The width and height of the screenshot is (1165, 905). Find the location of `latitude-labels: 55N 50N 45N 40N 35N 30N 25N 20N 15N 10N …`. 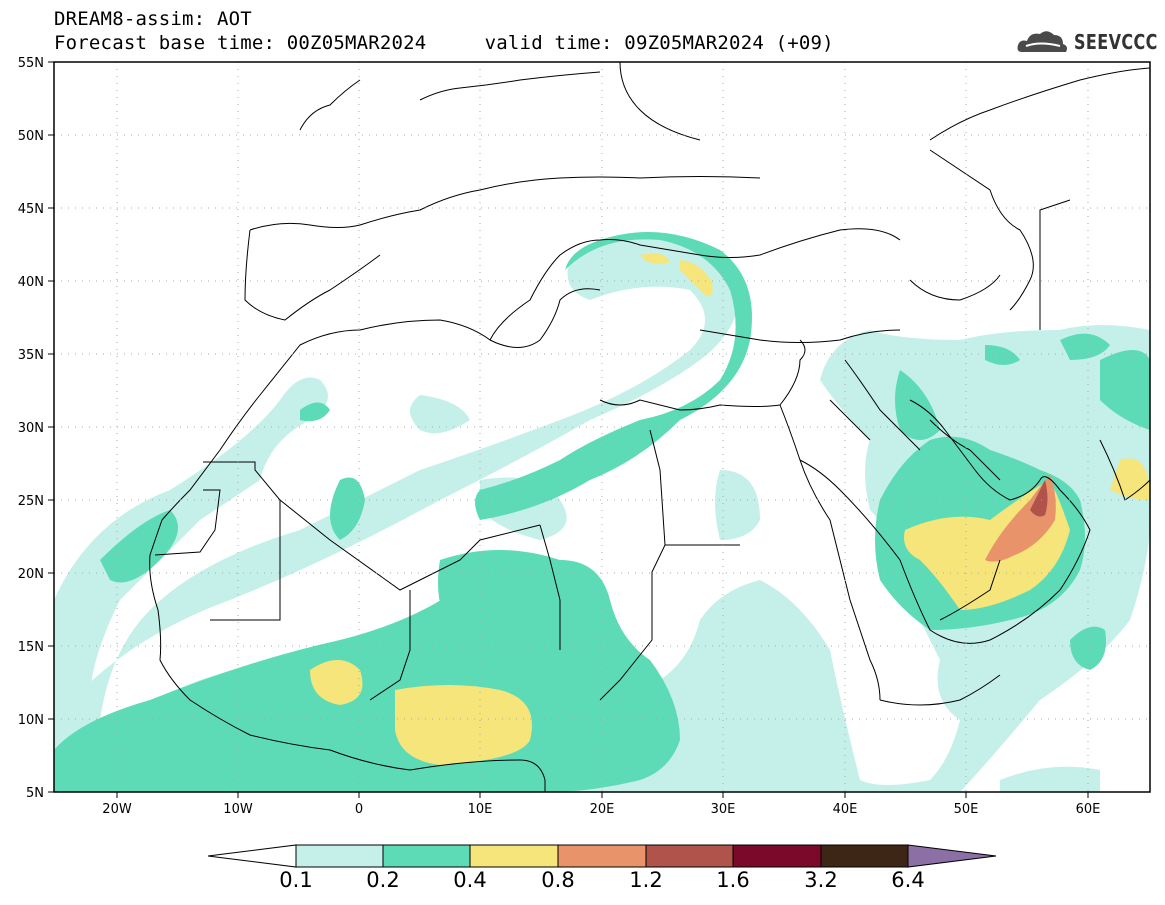

latitude-labels: 55N 50N 45N 40N 35N 30N 25N 20N 15N 10N … is located at coordinates (31, 428).